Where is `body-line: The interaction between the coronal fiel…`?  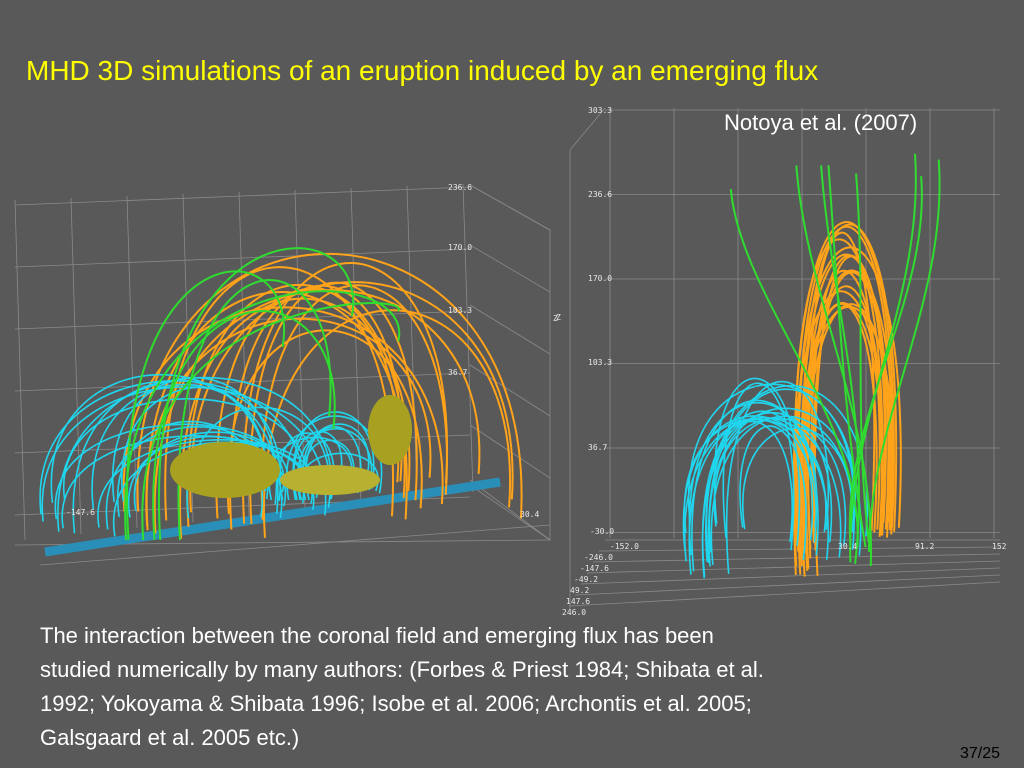 body-line: The interaction between the coronal fiel… is located at coordinates (377, 635).